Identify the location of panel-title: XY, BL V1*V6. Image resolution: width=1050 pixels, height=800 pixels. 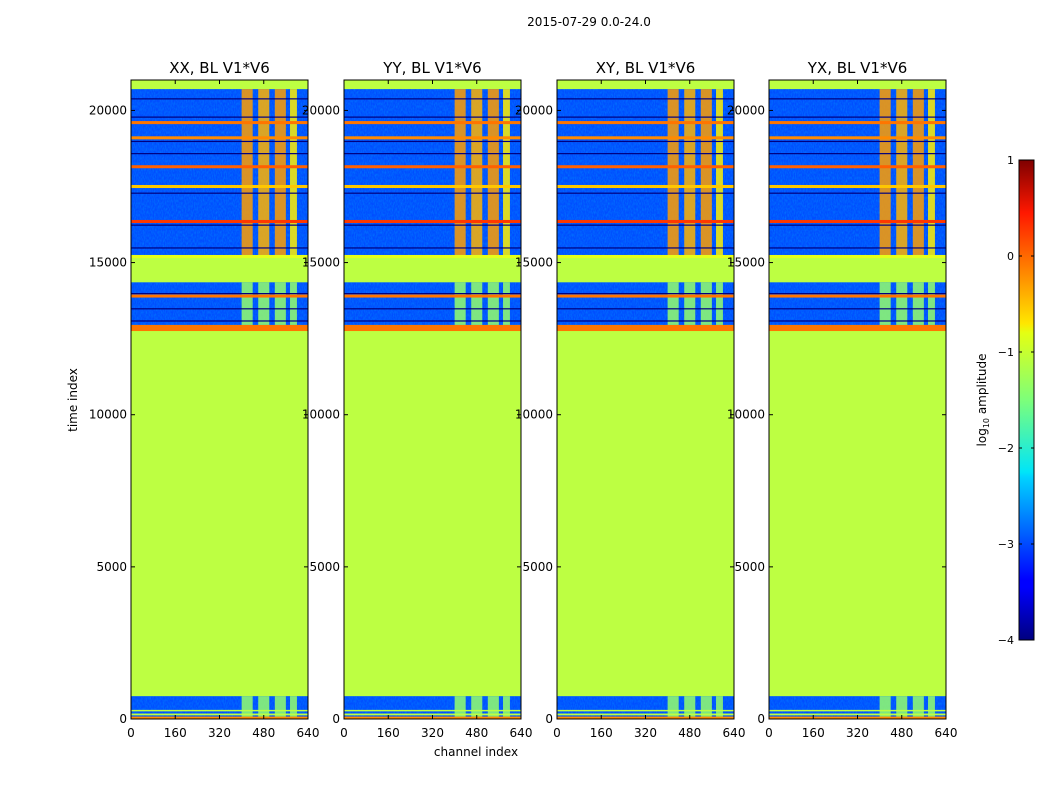
(646, 68).